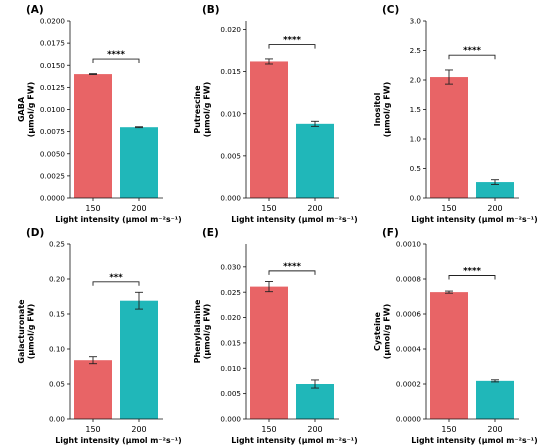  What do you see at coordinates (52, 87) in the screenshot?
I see `y-tick-label: 0.0125` at bounding box center [52, 87].